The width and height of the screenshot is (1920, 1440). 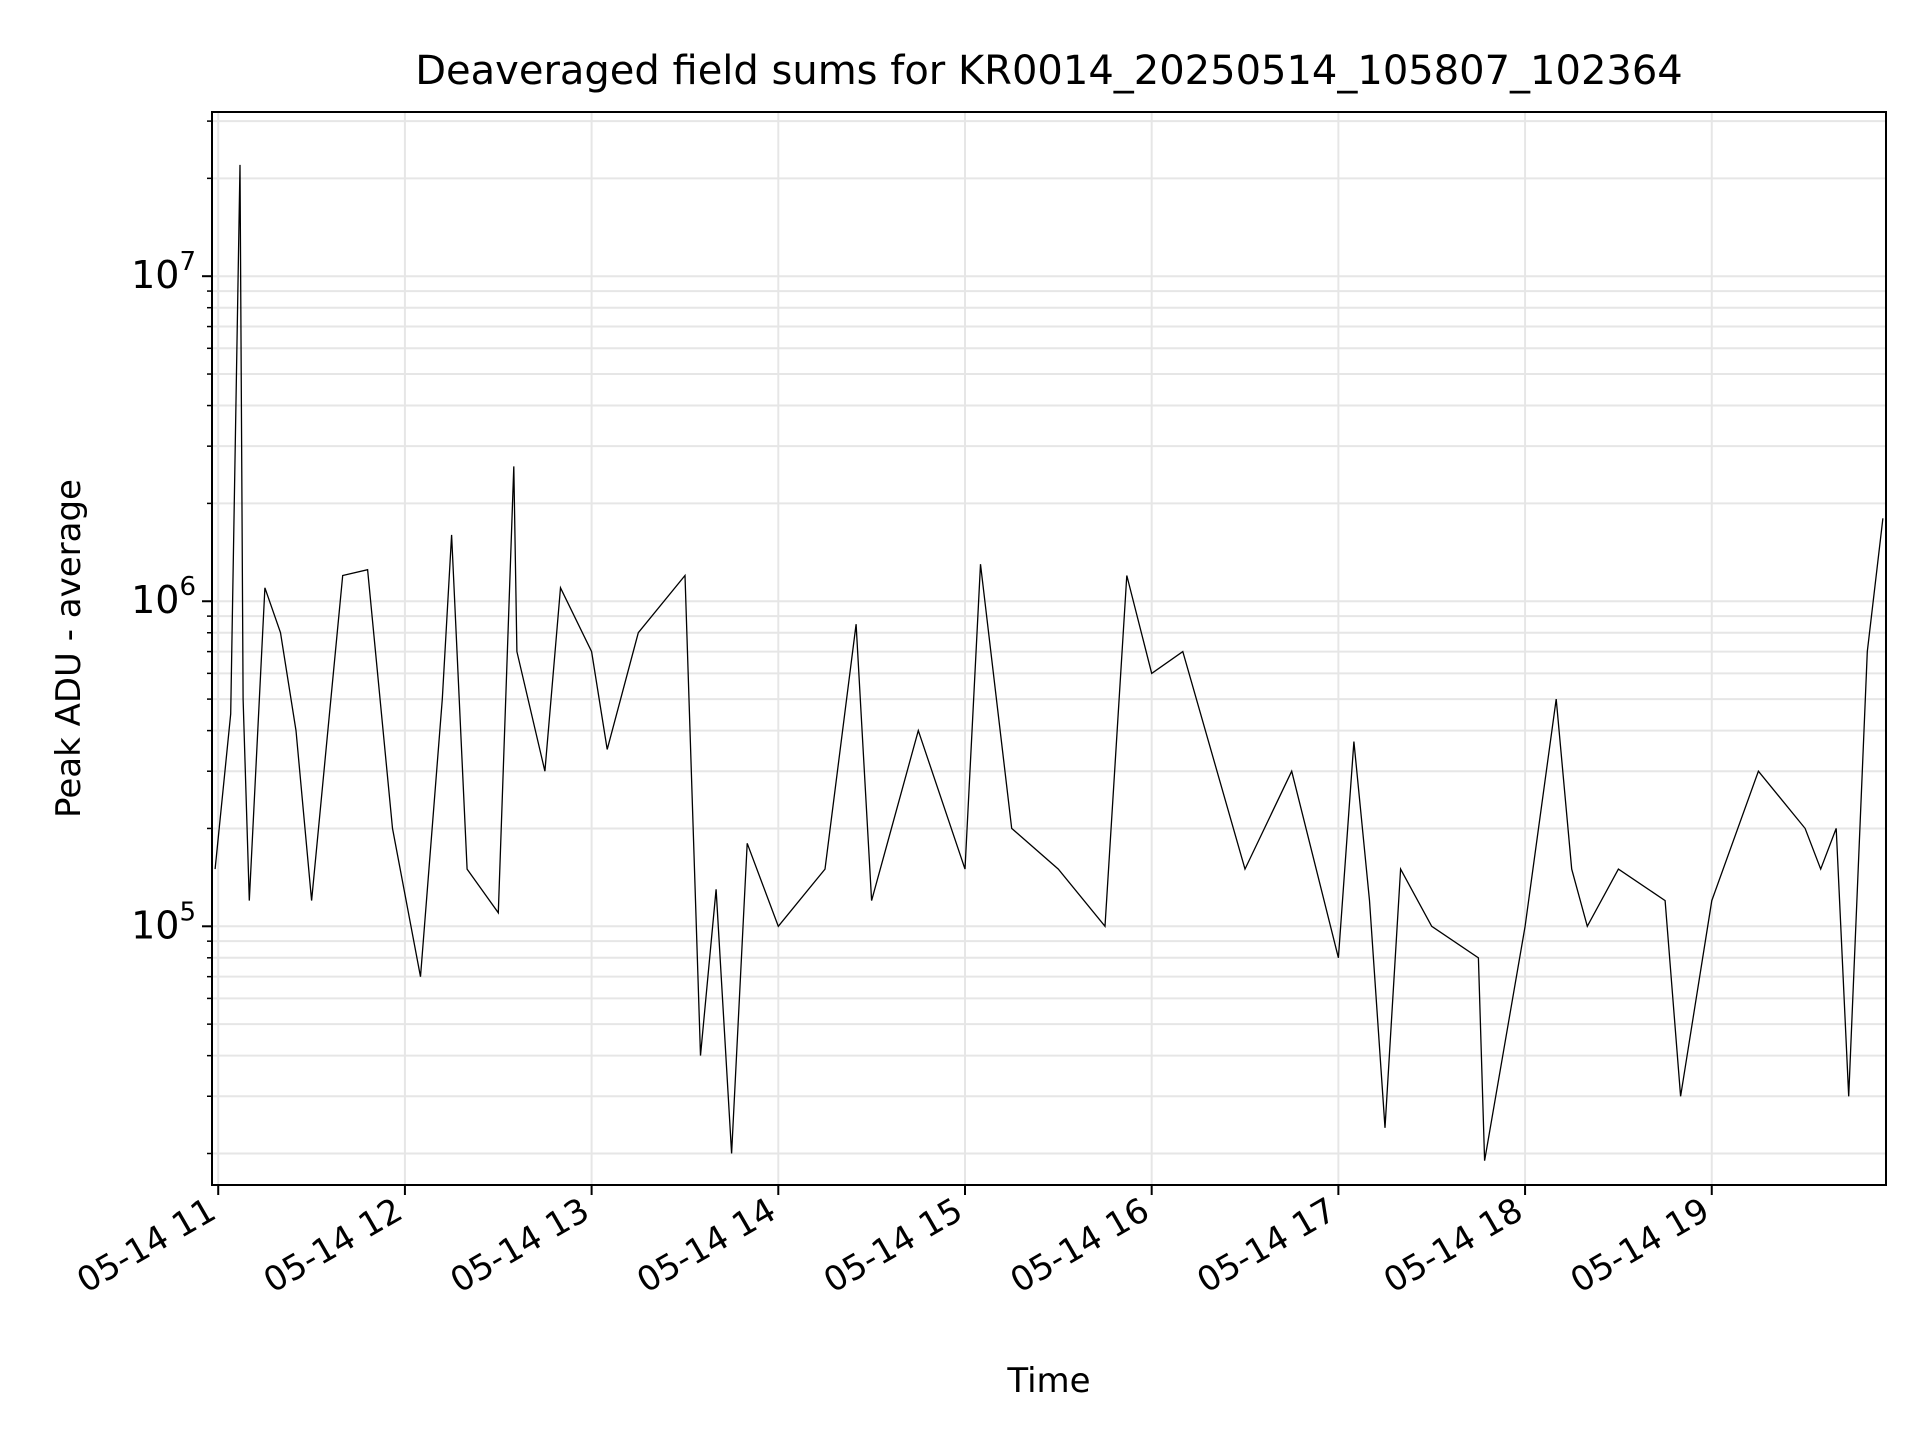 What do you see at coordinates (69, 648) in the screenshot?
I see `y-axis-label: Peak ADU - average` at bounding box center [69, 648].